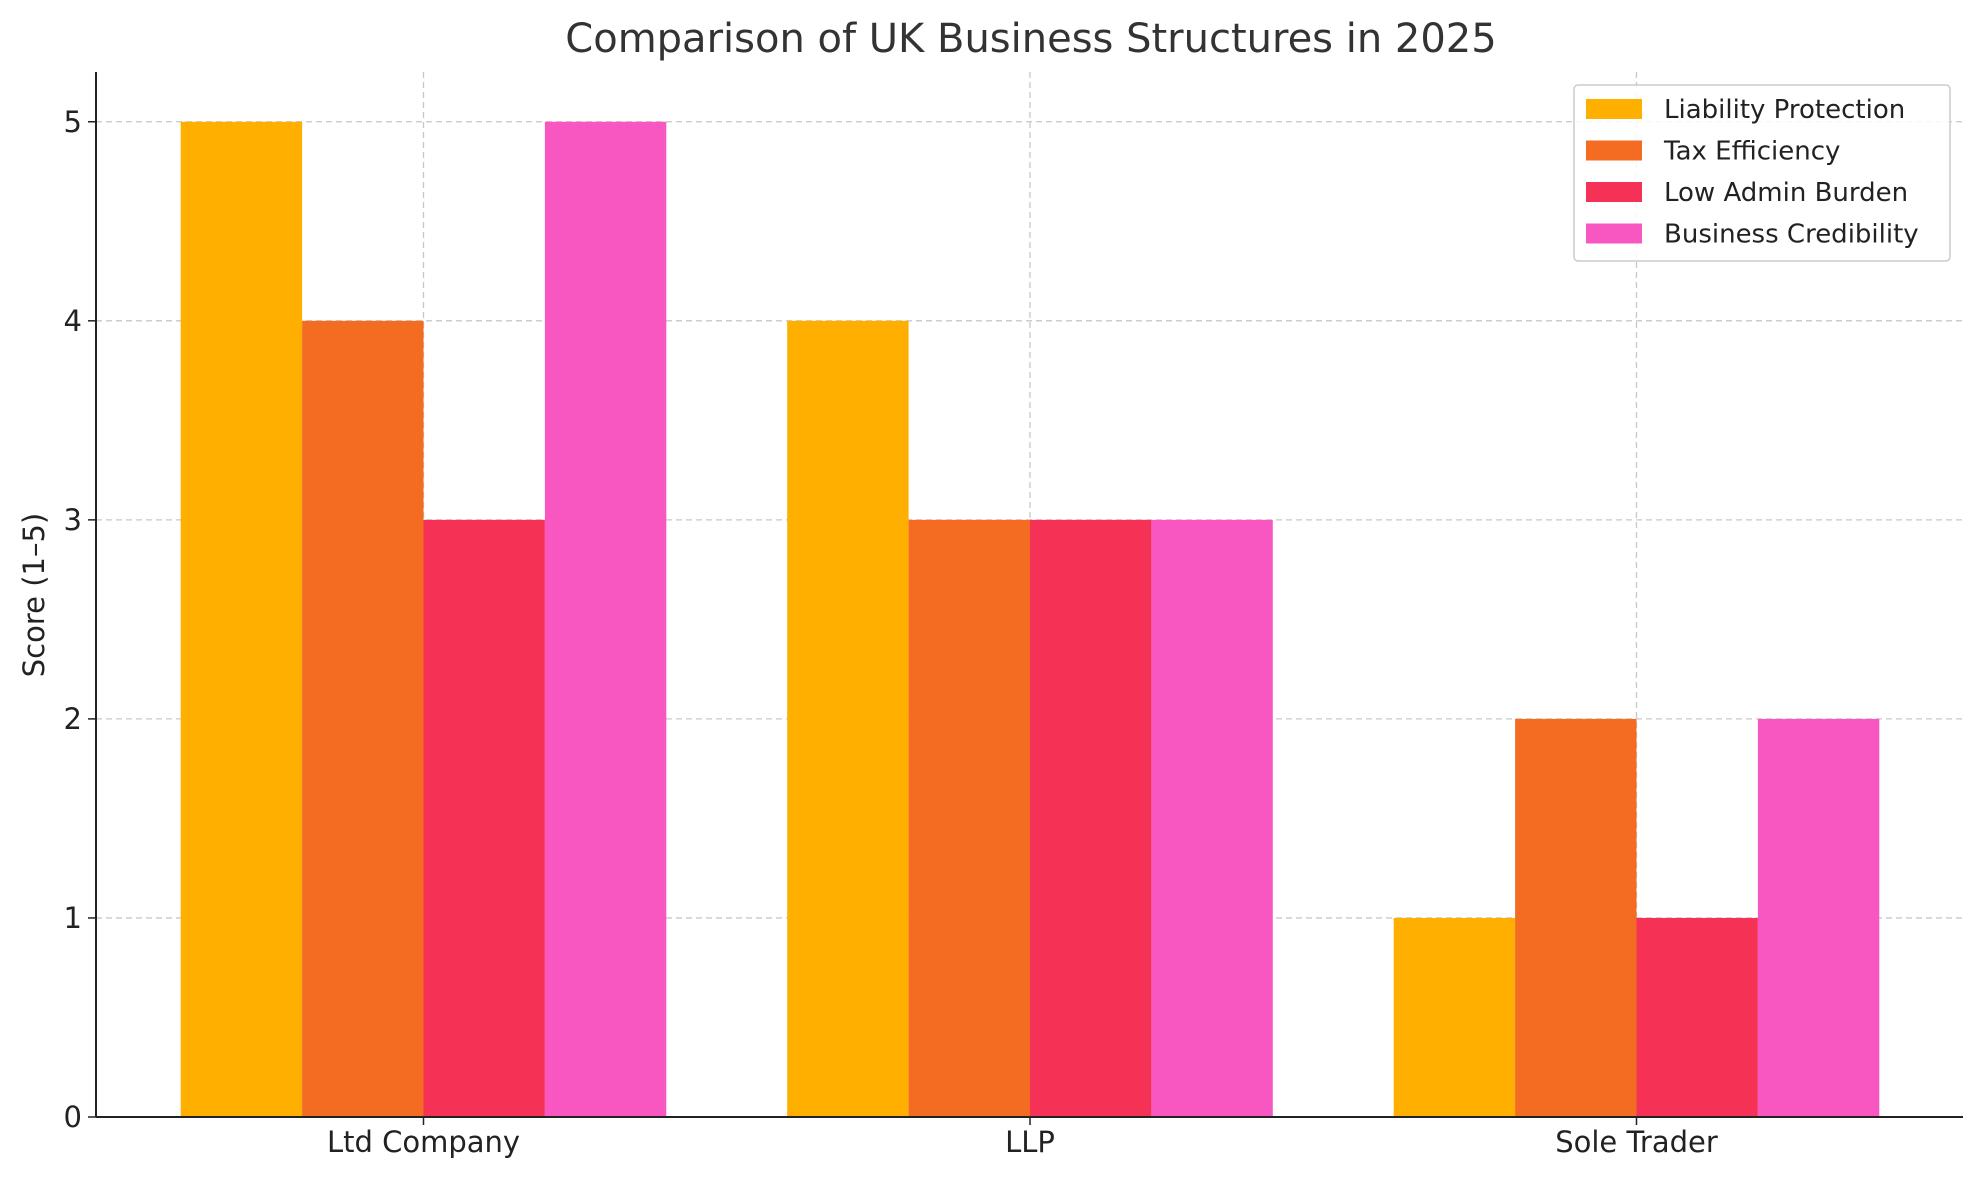 The height and width of the screenshot is (1180, 1980). Describe the element at coordinates (1454, 1017) in the screenshot. I see `bar: Liability Protection — Sole Trader: 1` at that location.